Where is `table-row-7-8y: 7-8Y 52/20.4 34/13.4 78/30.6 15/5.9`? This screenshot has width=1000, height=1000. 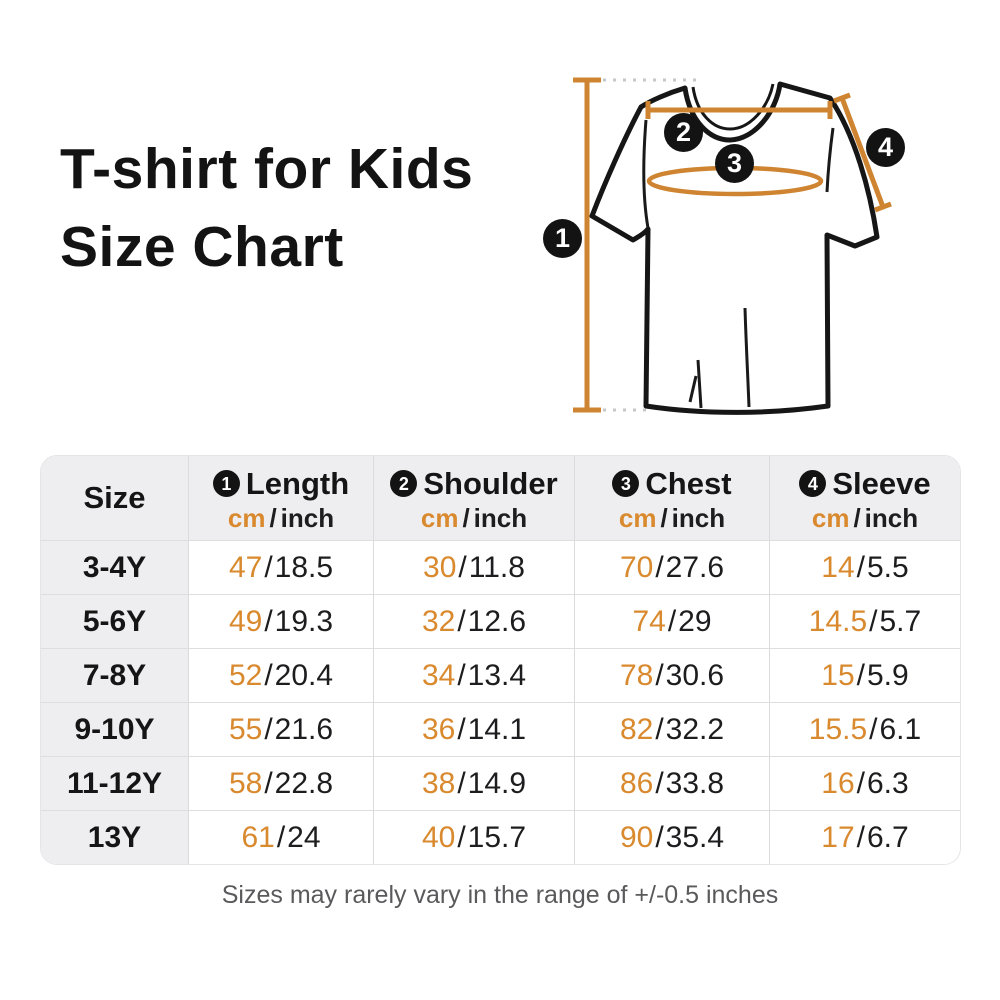 table-row-7-8y: 7-8Y 52/20.4 34/13.4 78/30.6 15/5.9 is located at coordinates (500, 675).